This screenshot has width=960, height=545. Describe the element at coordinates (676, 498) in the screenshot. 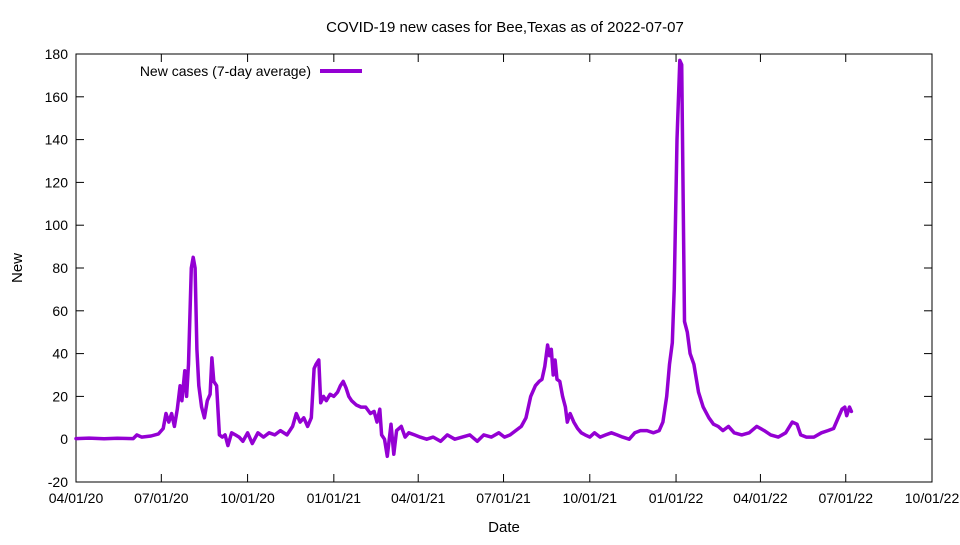

I see `x-tick-label: 01/01/22` at that location.